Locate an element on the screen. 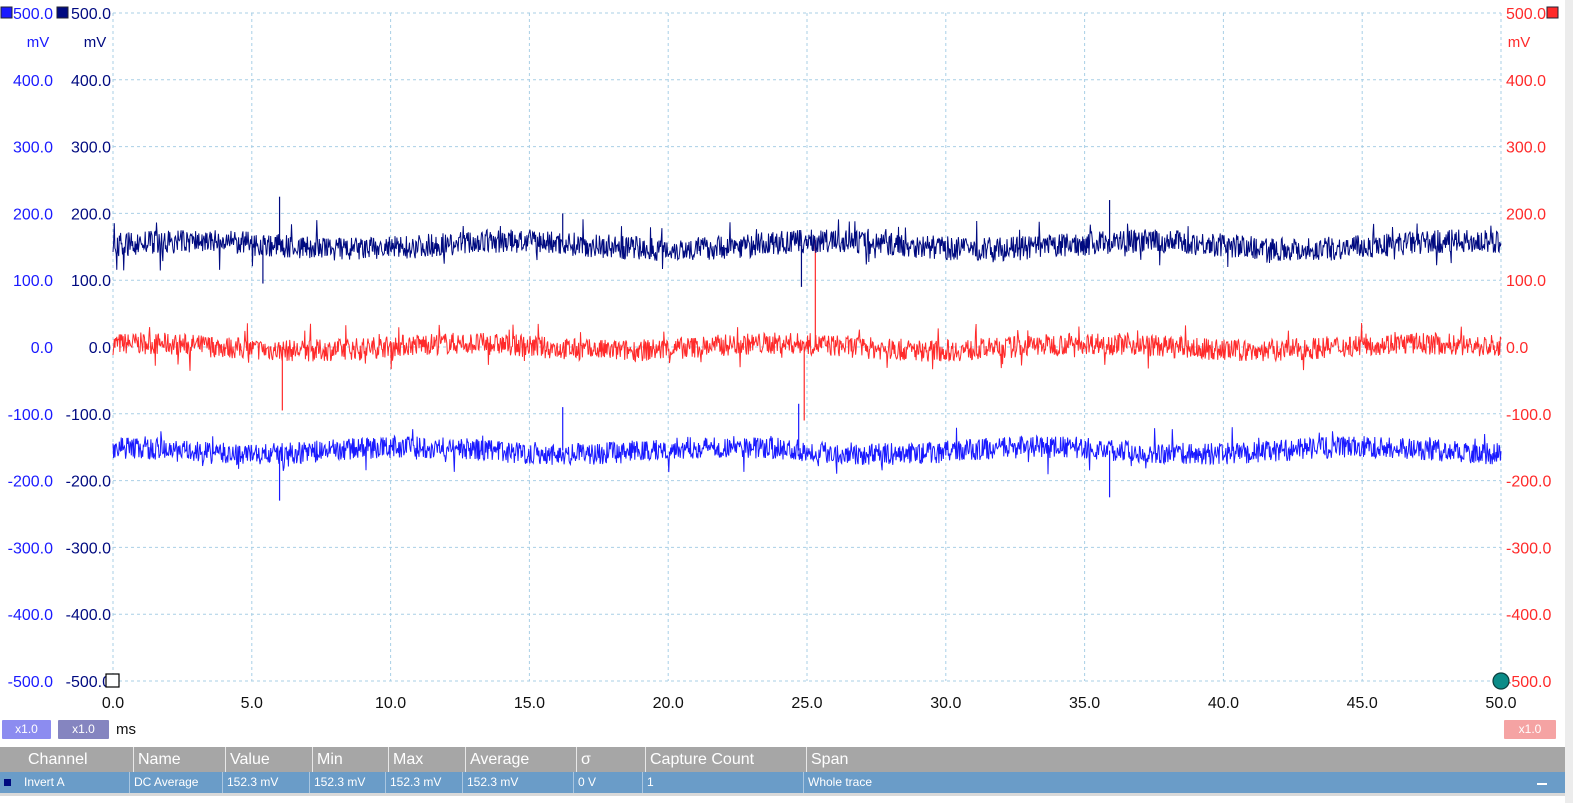 This screenshot has width=1573, height=803. cell-max: 152.3 mV is located at coordinates (413, 782).